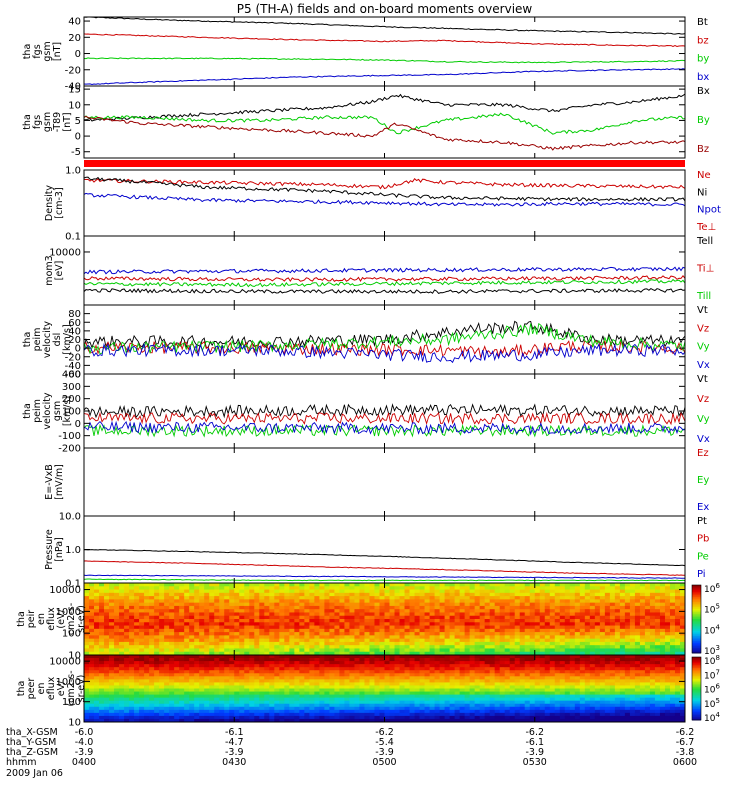 The width and height of the screenshot is (750, 800). Describe the element at coordinates (57, 411) in the screenshot. I see `y-axis-label: gsm` at that location.